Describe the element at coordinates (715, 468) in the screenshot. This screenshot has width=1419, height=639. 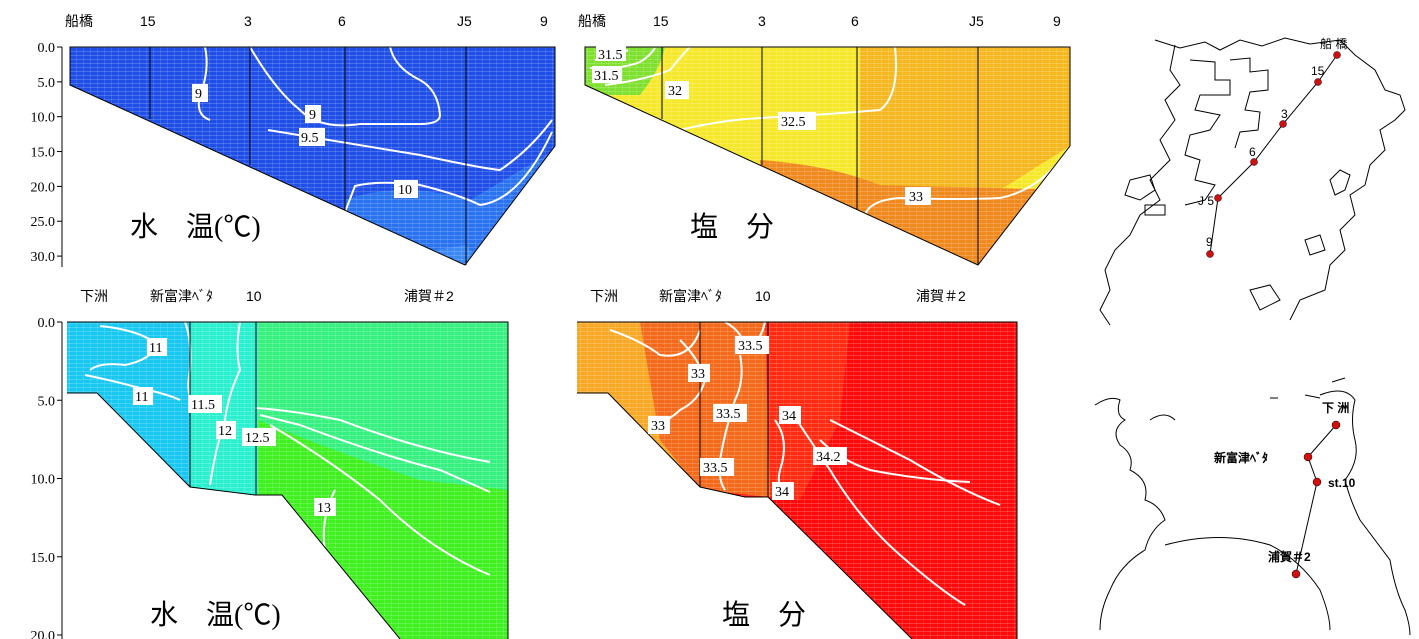
I see `contour-label: 33.5` at that location.